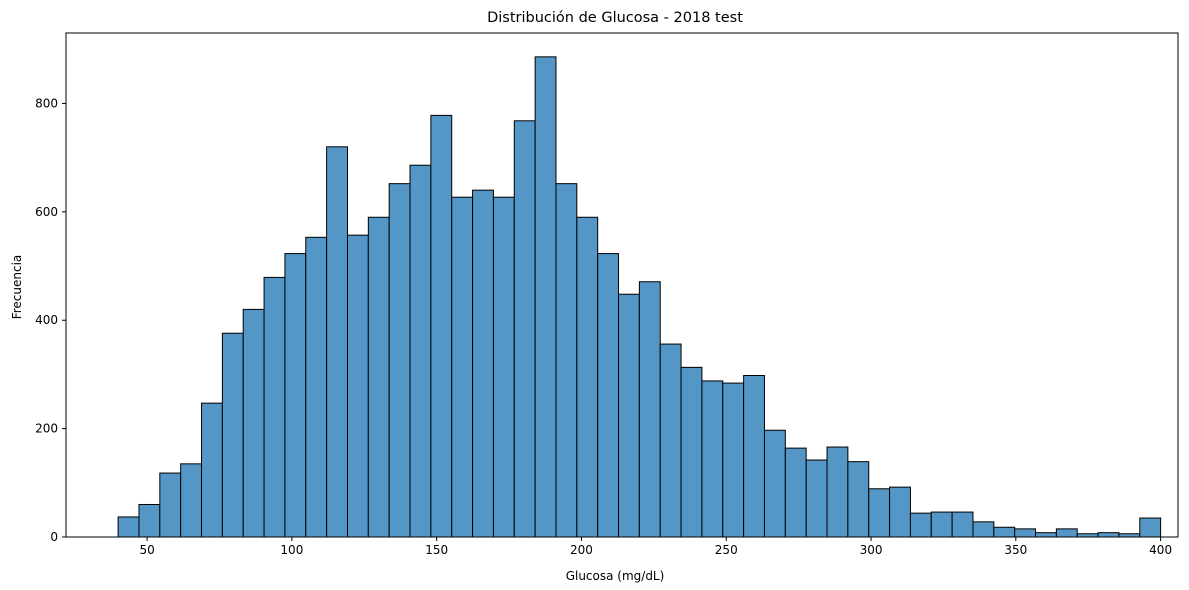 This screenshot has height=590, width=1189. Describe the element at coordinates (54, 537) in the screenshot. I see `y-tick-label: 0` at that location.